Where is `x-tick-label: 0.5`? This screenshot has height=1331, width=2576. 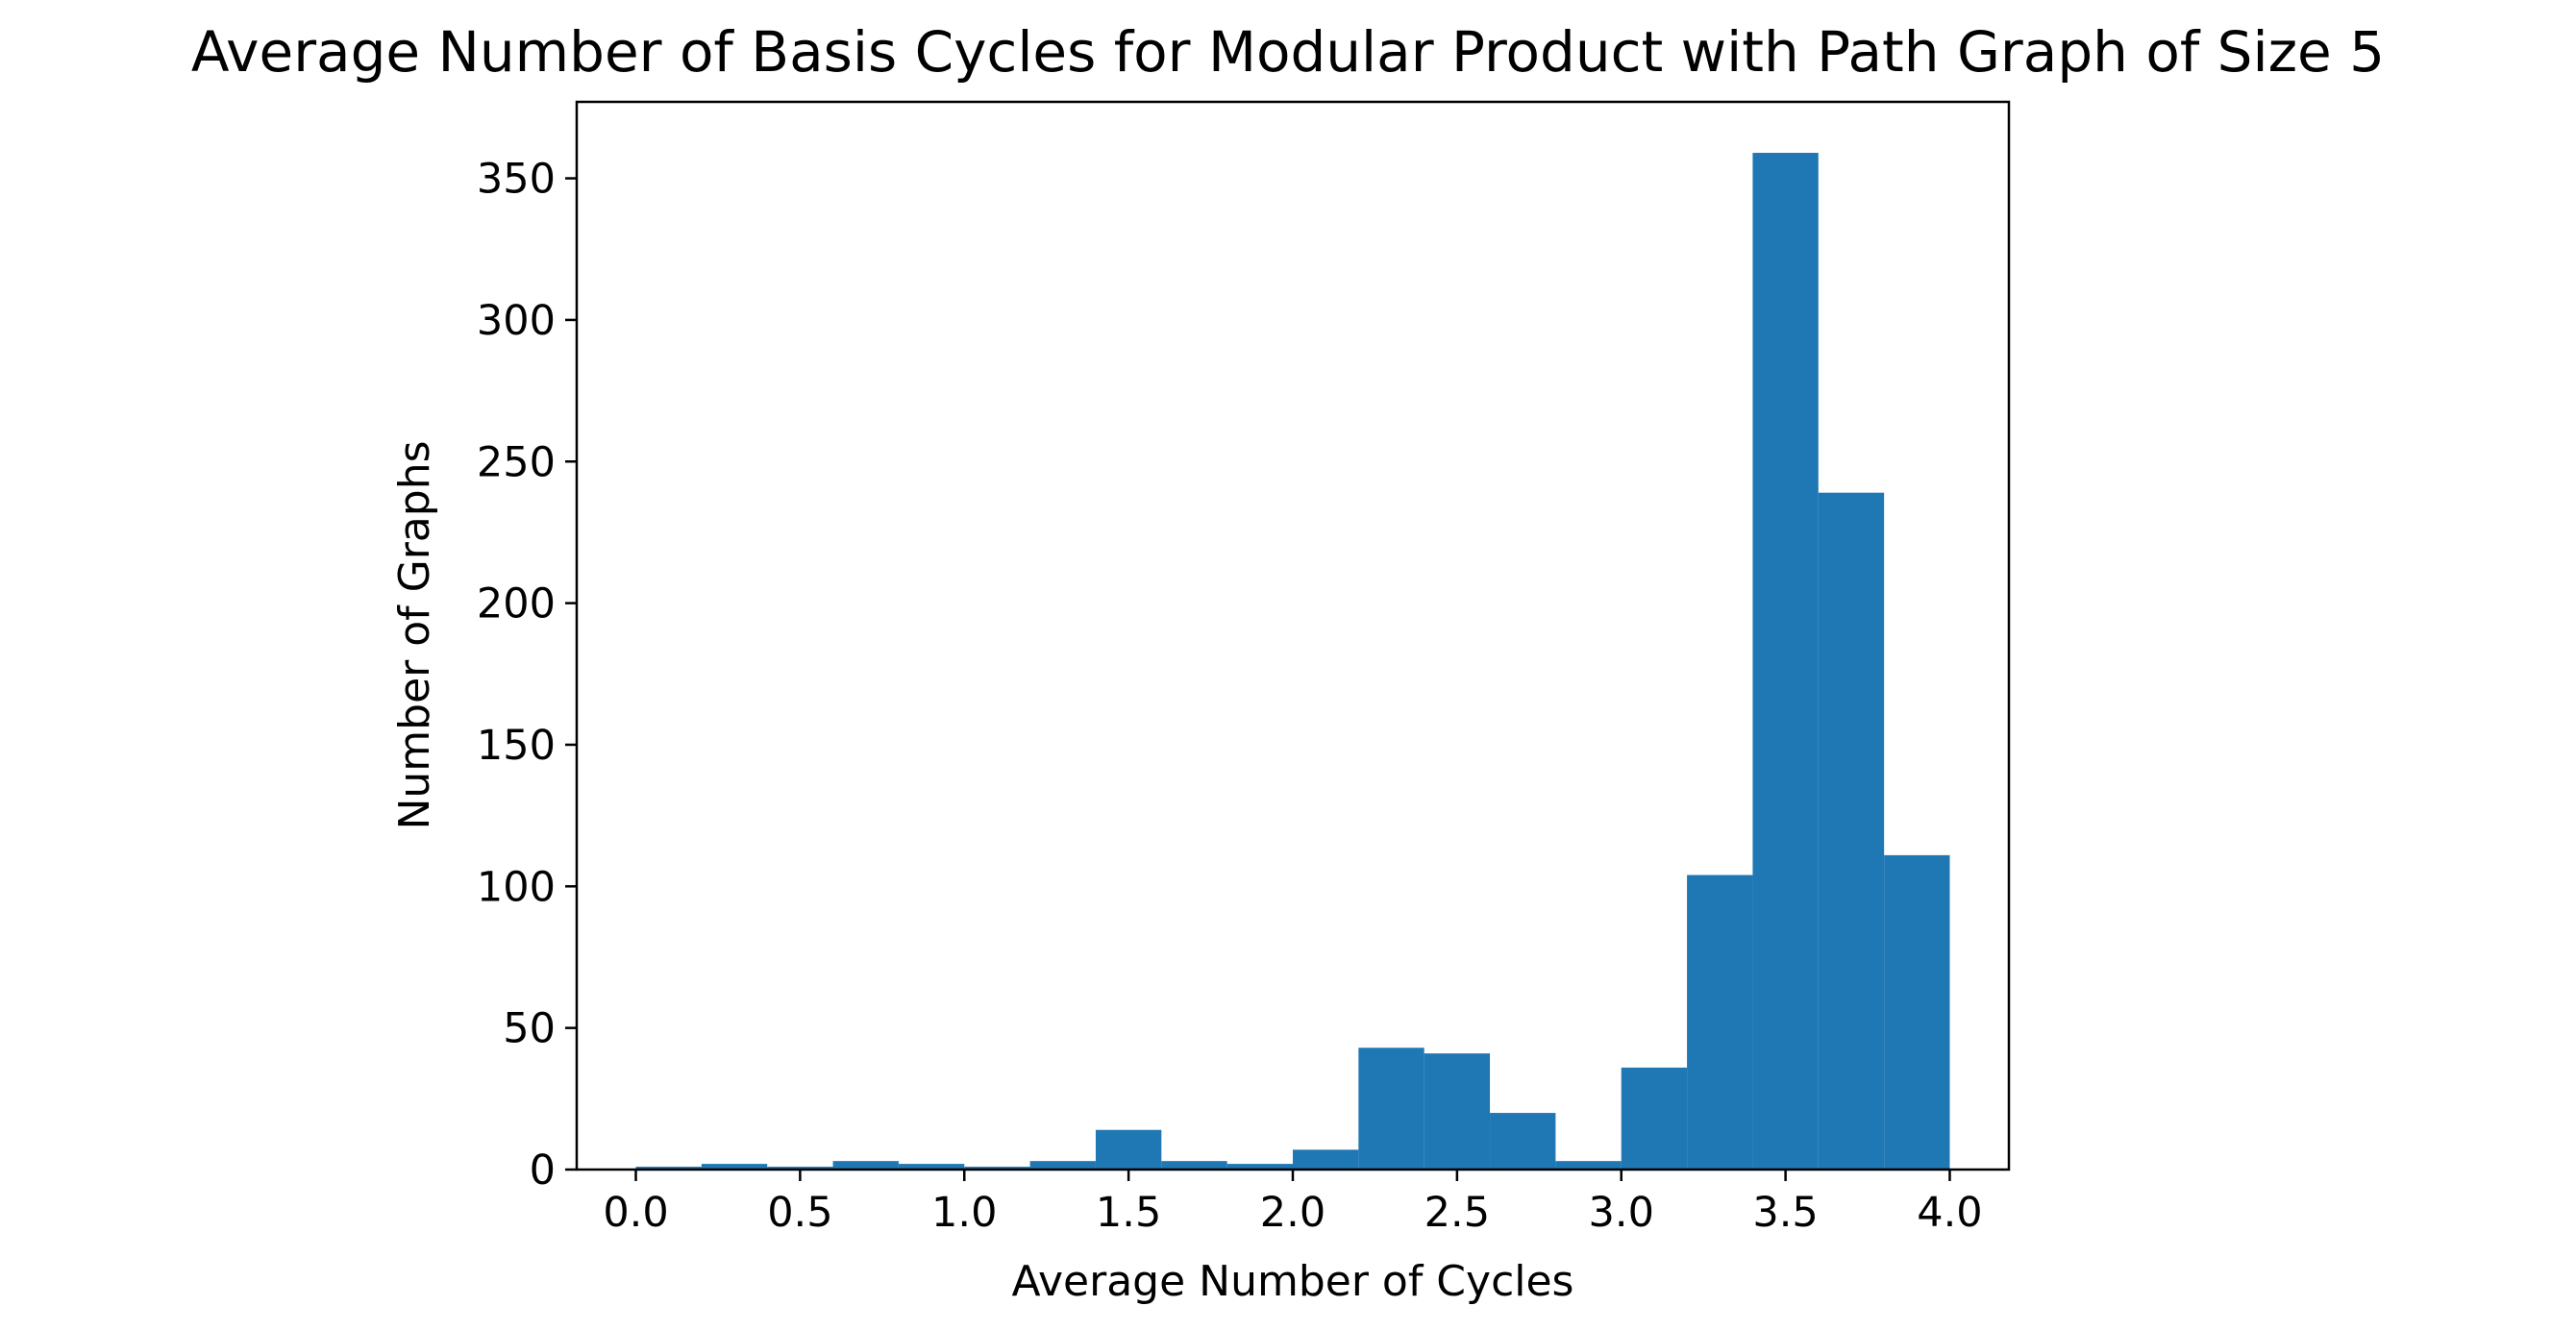
x-tick-label: 0.5 is located at coordinates (800, 1213).